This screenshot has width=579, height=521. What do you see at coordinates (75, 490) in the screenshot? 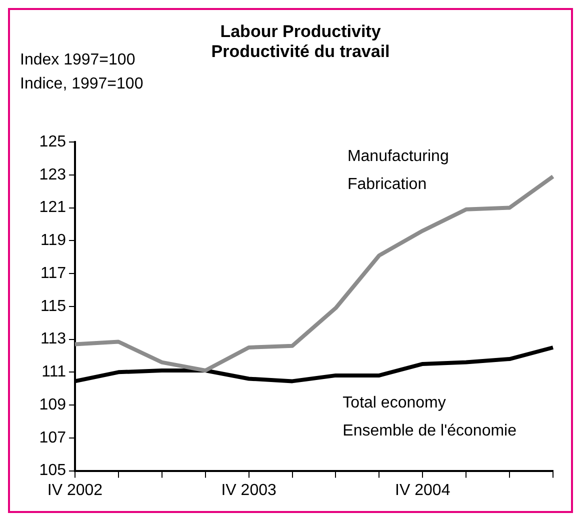
I see `x-tick-label: IV 2002` at bounding box center [75, 490].